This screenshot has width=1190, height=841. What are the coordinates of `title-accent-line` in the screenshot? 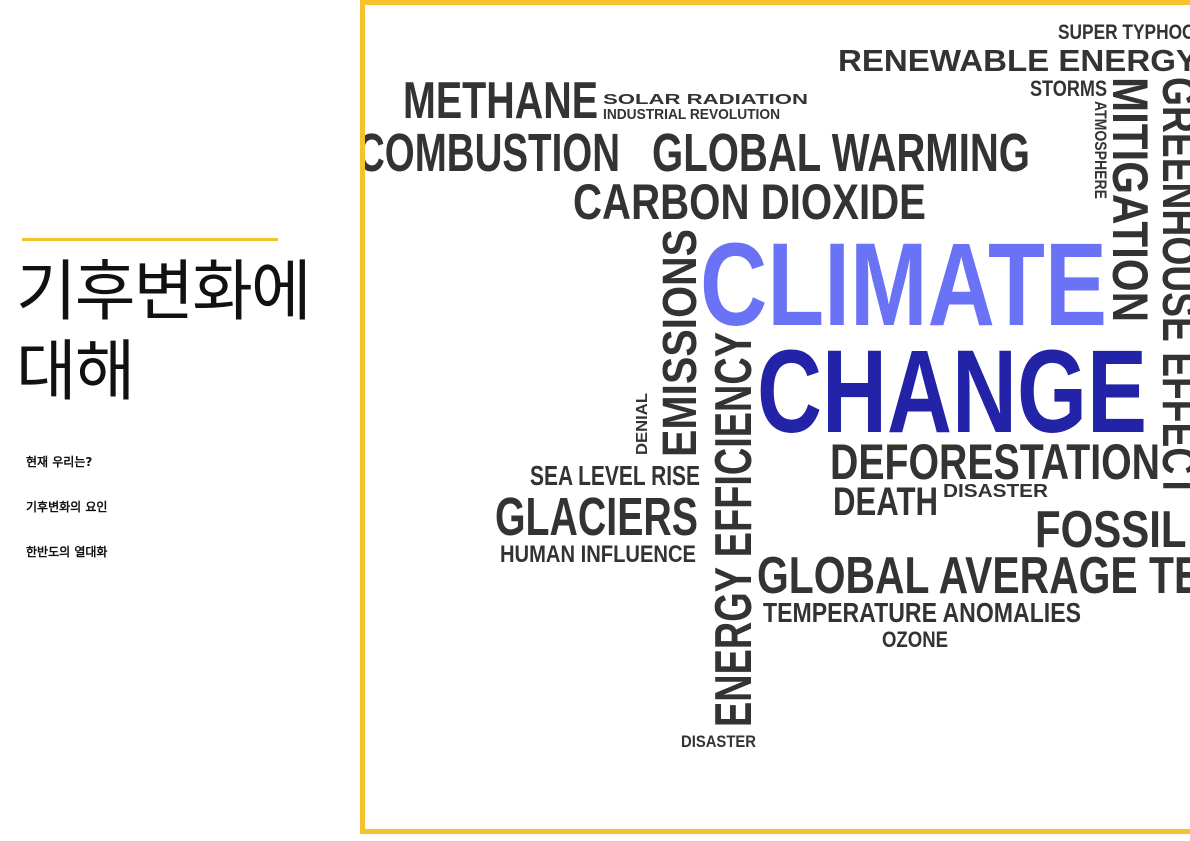 It's located at (150, 239).